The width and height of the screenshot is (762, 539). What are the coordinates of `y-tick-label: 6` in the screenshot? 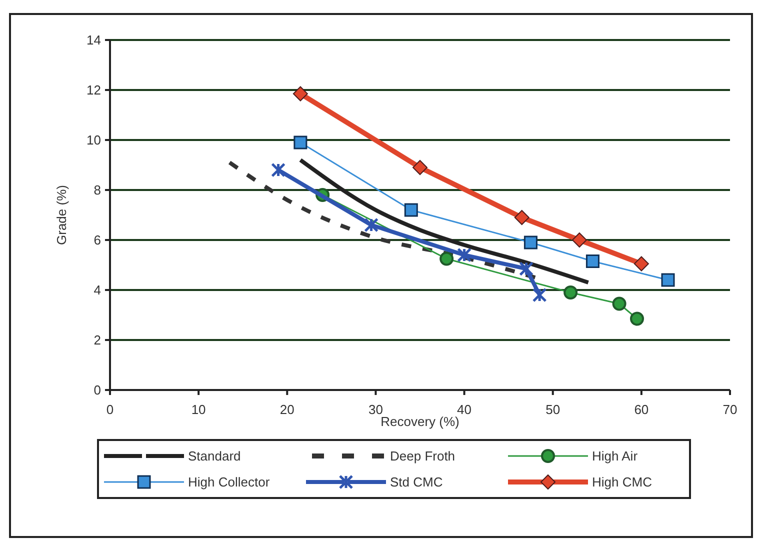 It's located at (97, 240).